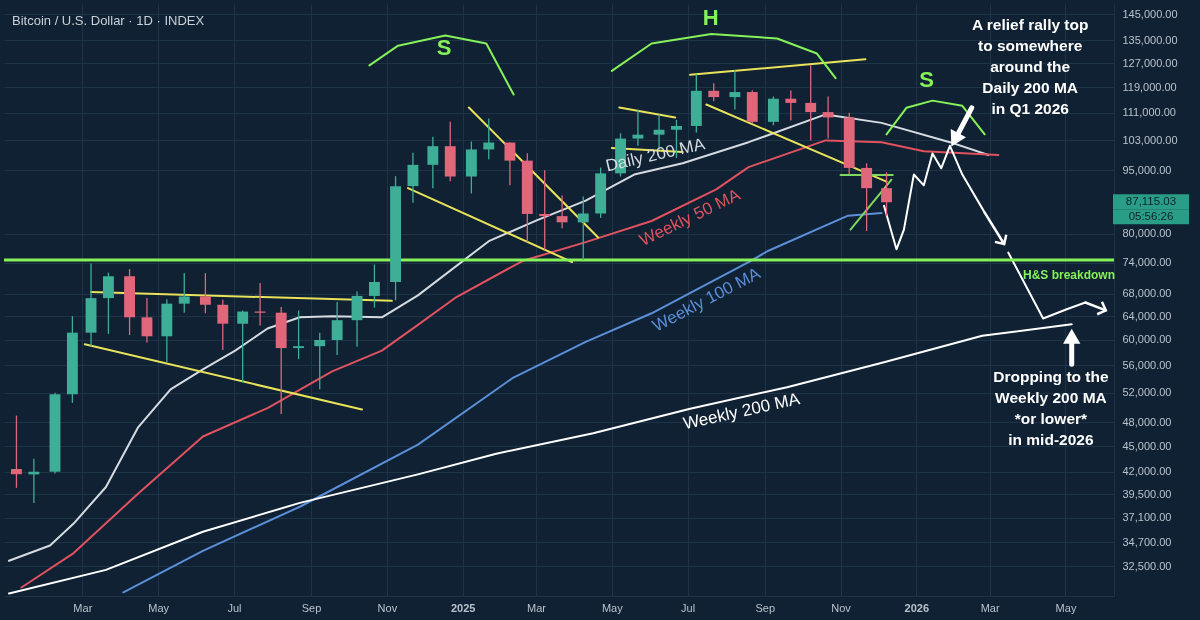 The image size is (1200, 620). I want to click on y-tick-label: 34,700.00, so click(1147, 541).